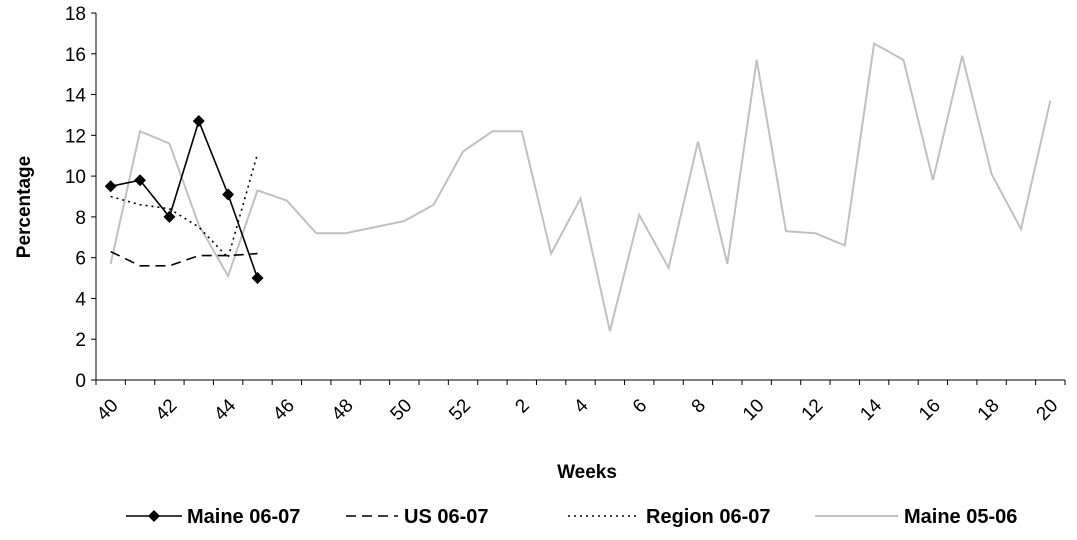 Image resolution: width=1077 pixels, height=540 pixels. Describe the element at coordinates (24, 207) in the screenshot. I see `y-axis-title: Percentage` at that location.